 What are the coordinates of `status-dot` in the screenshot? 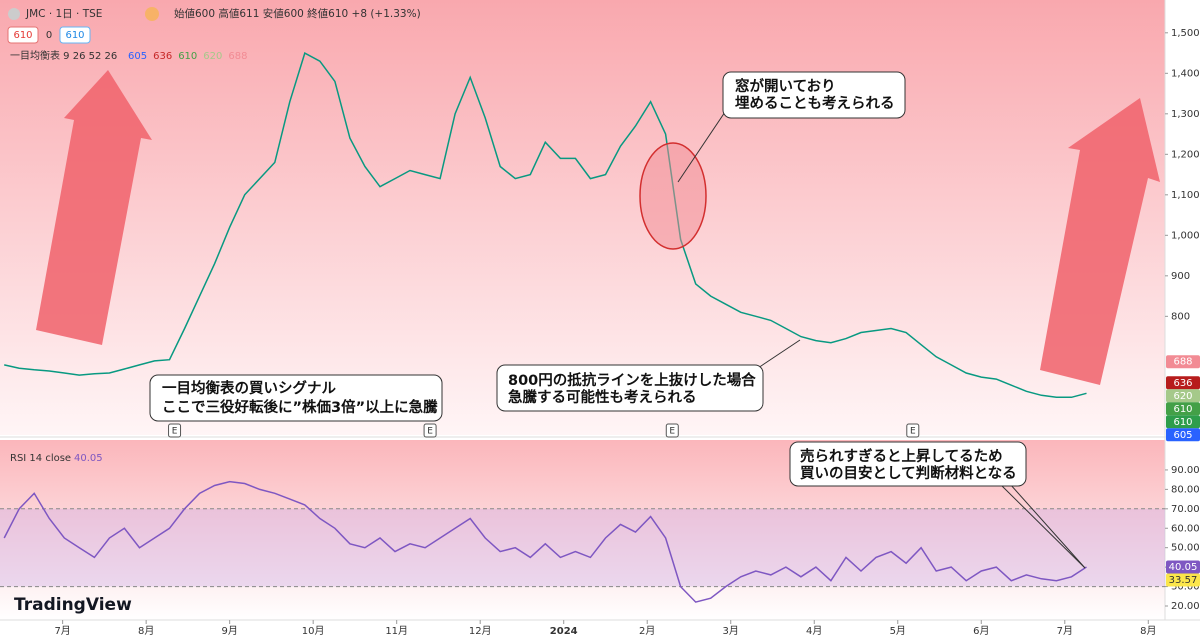 It's located at (152, 14).